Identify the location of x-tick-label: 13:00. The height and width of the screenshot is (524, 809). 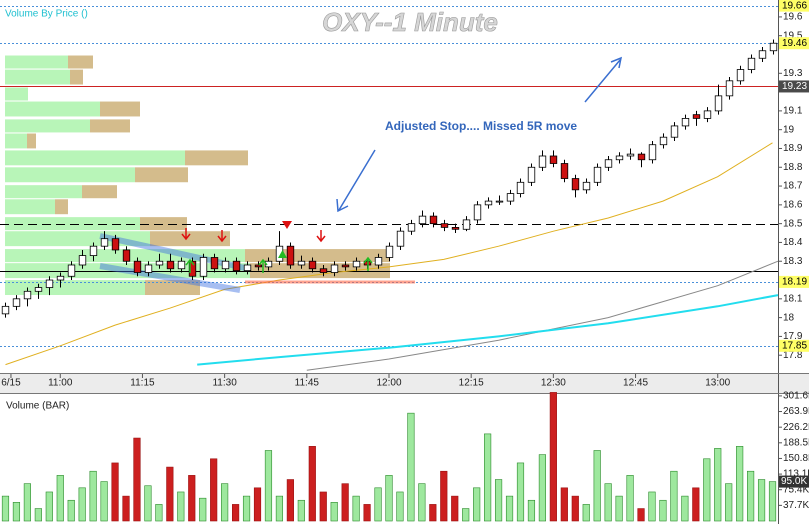
(717, 383).